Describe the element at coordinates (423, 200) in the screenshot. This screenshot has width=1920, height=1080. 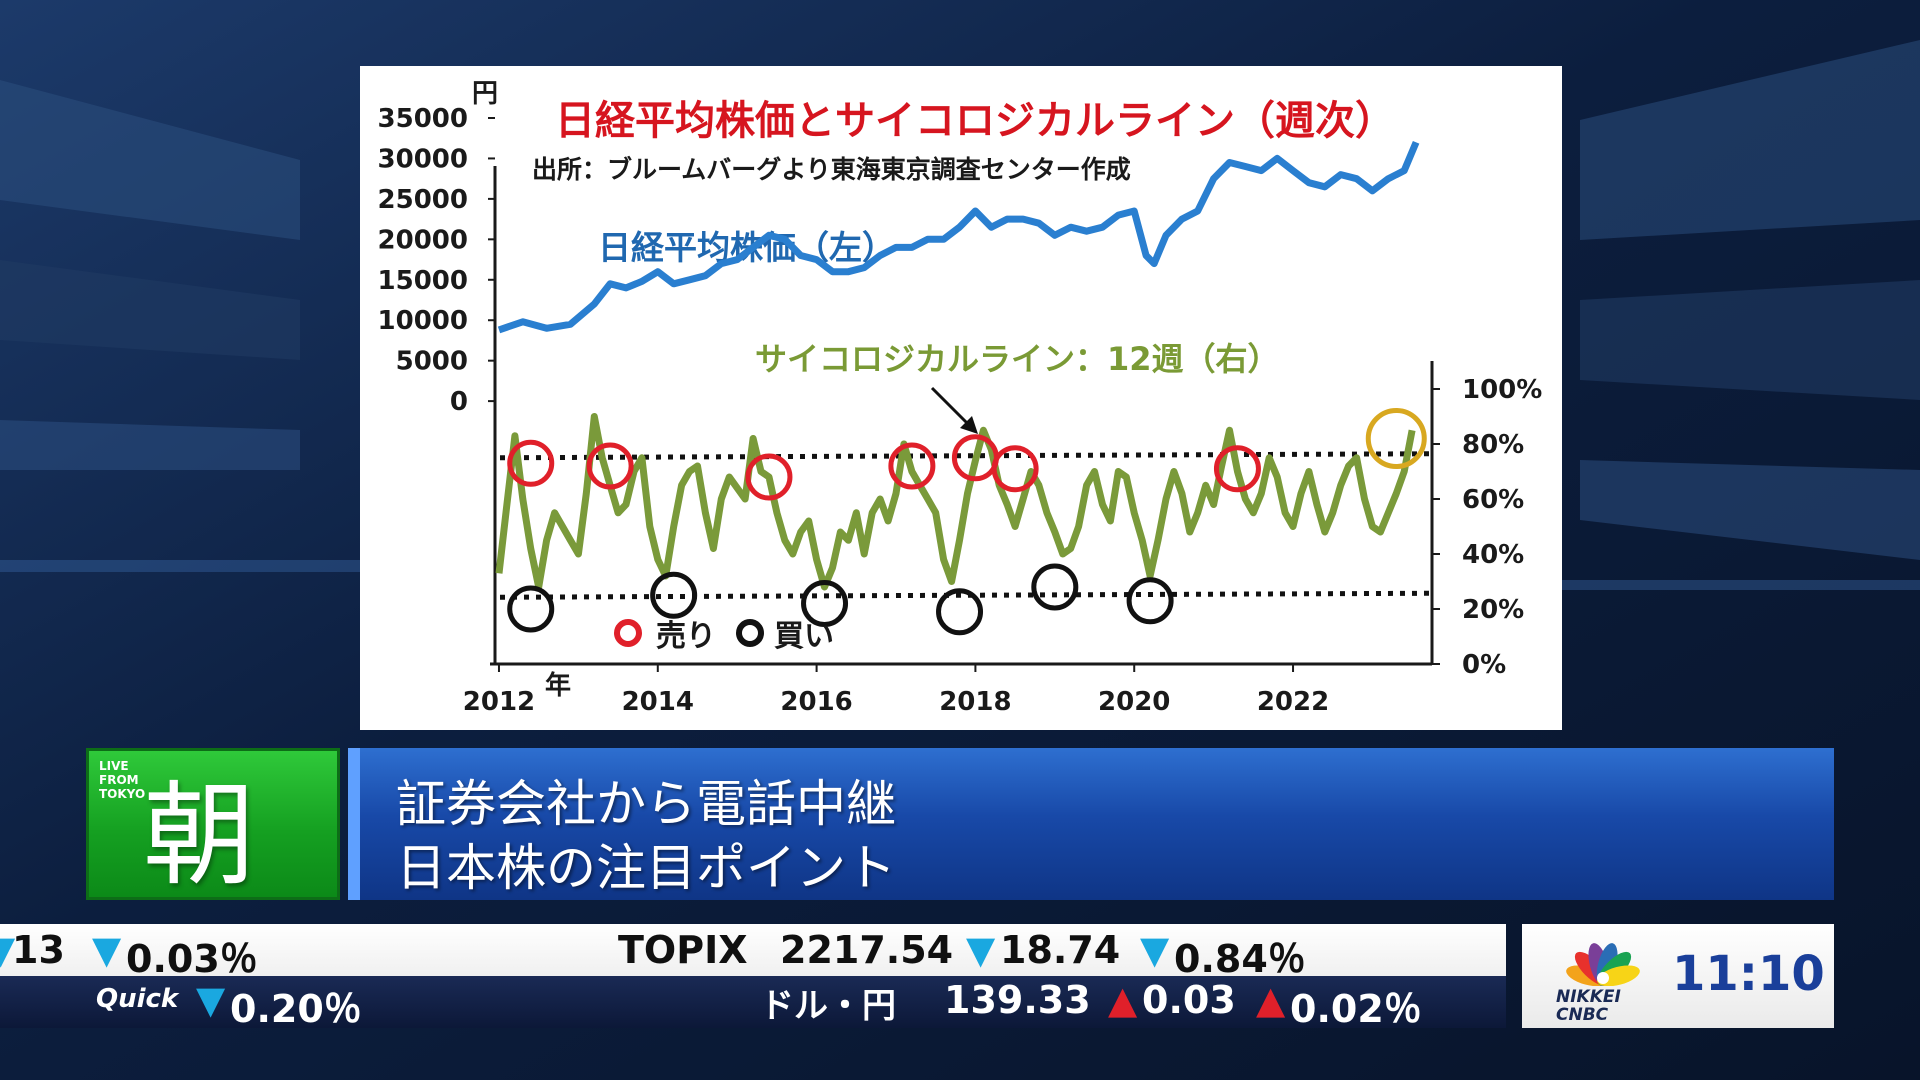
I see `y-left-tick-label: 25000` at that location.